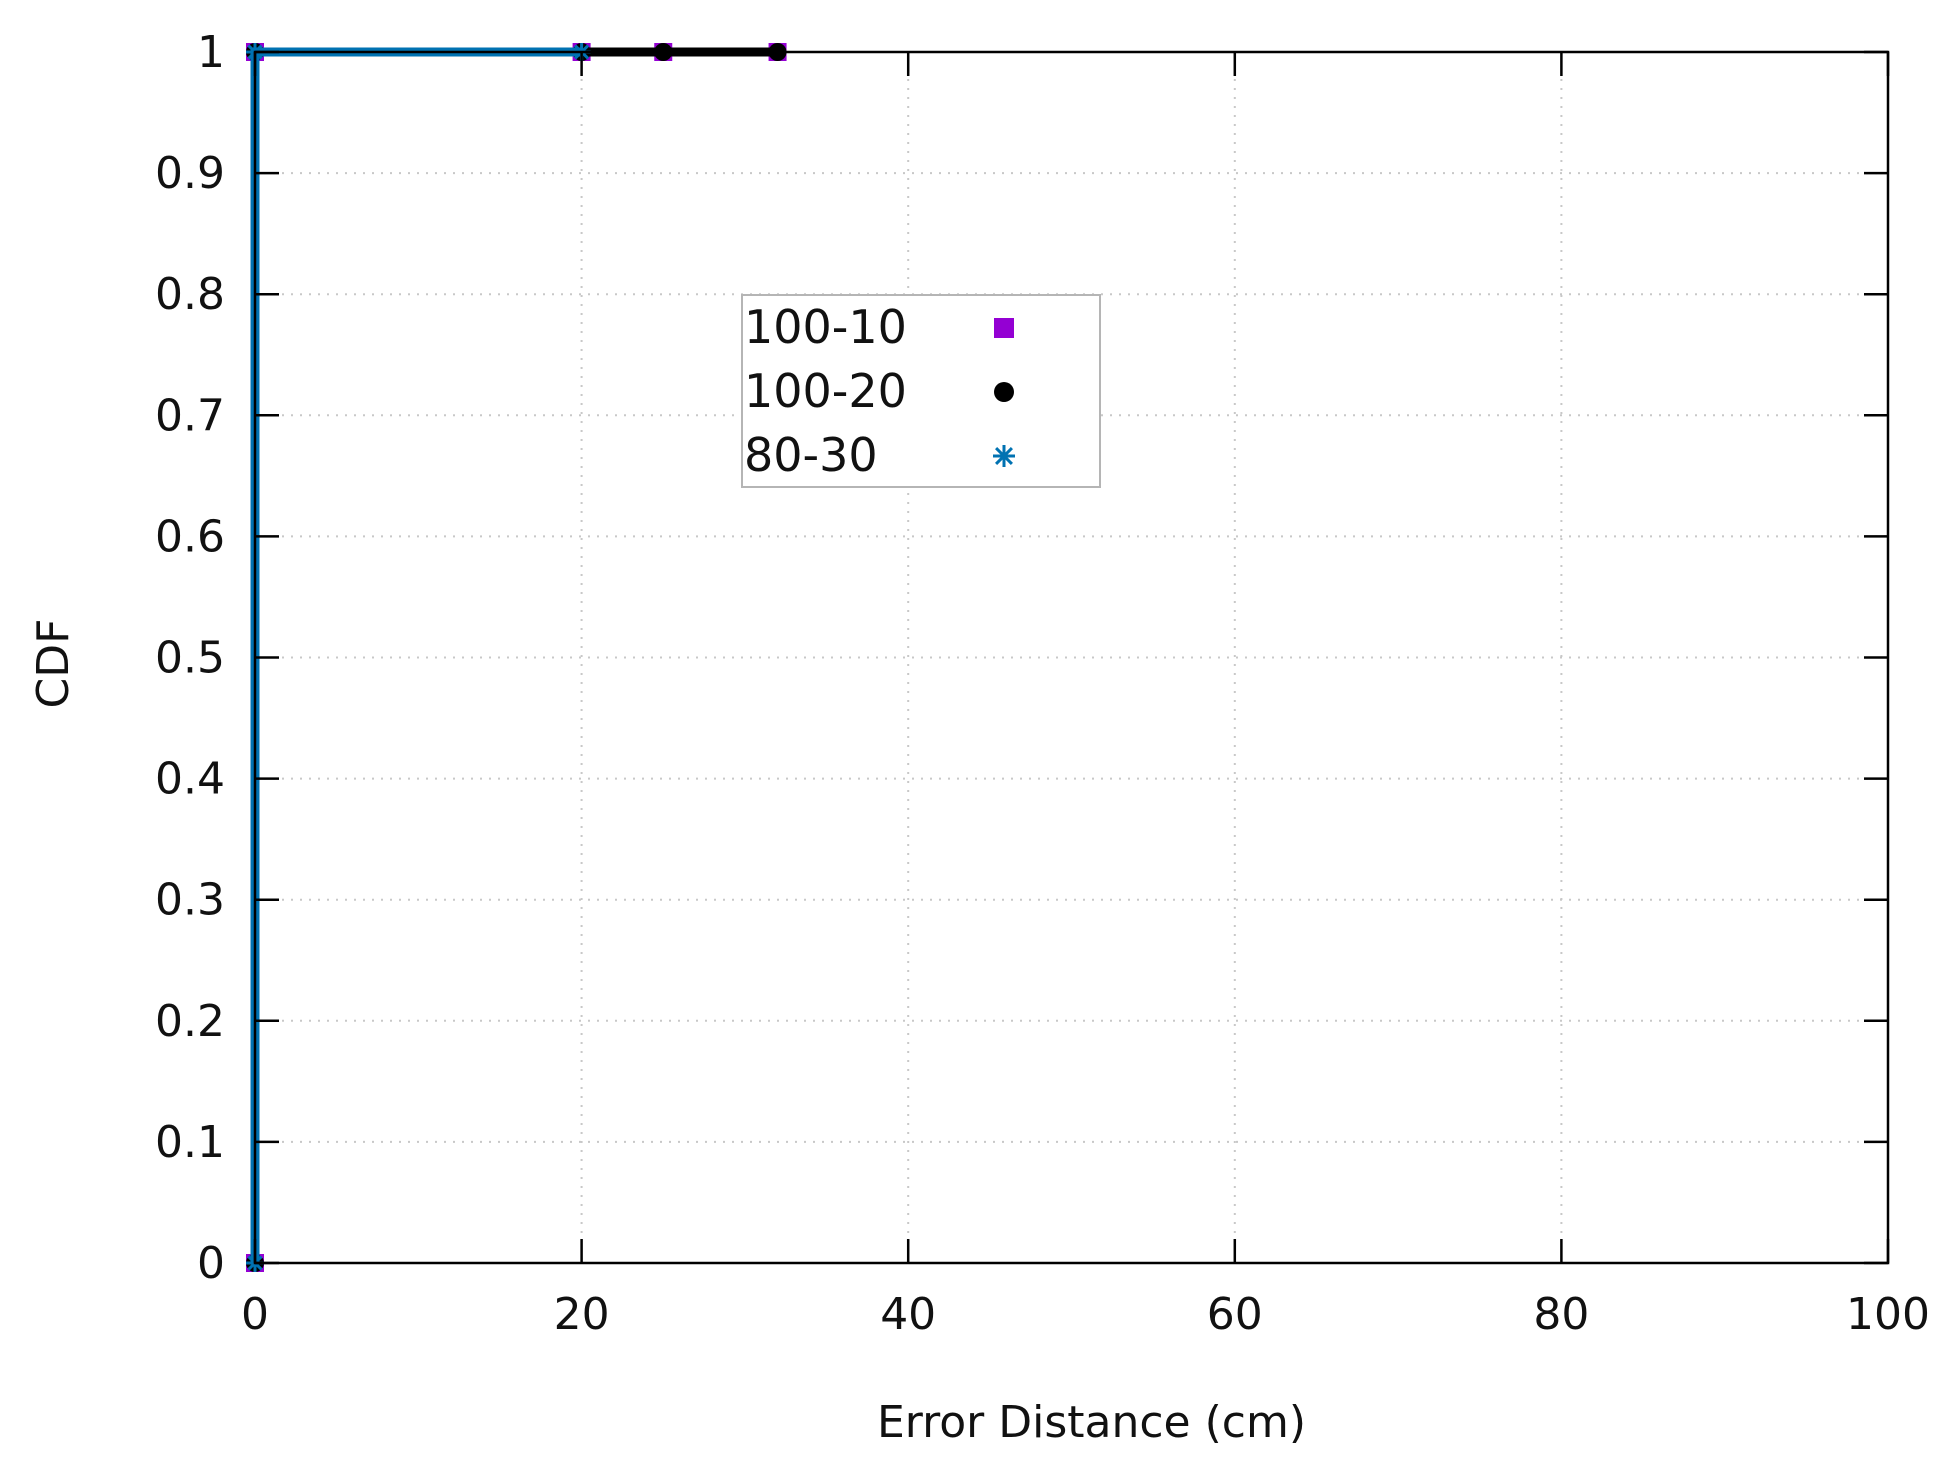 The image size is (1952, 1468). Describe the element at coordinates (211, 52) in the screenshot. I see `y-tick-label: 1` at that location.